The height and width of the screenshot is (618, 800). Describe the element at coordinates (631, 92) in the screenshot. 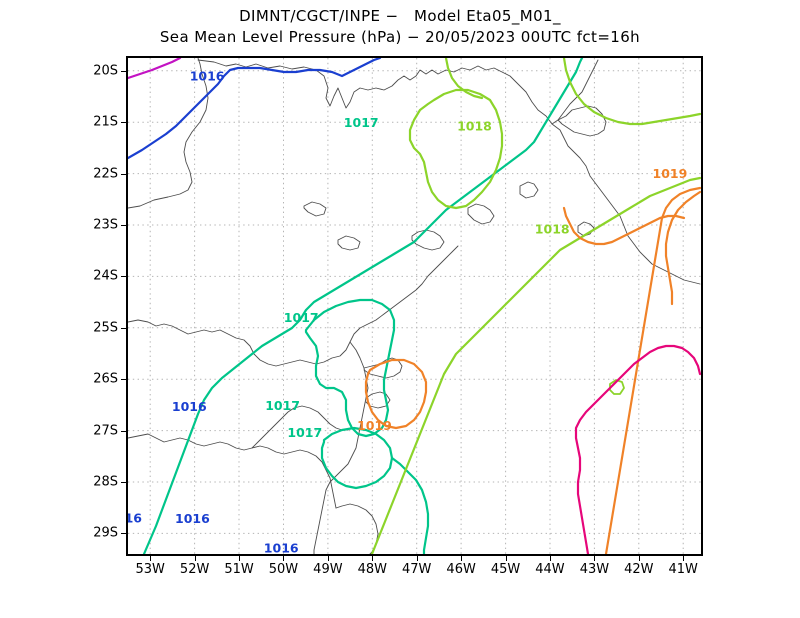

I see `contour-1018-ne` at that location.